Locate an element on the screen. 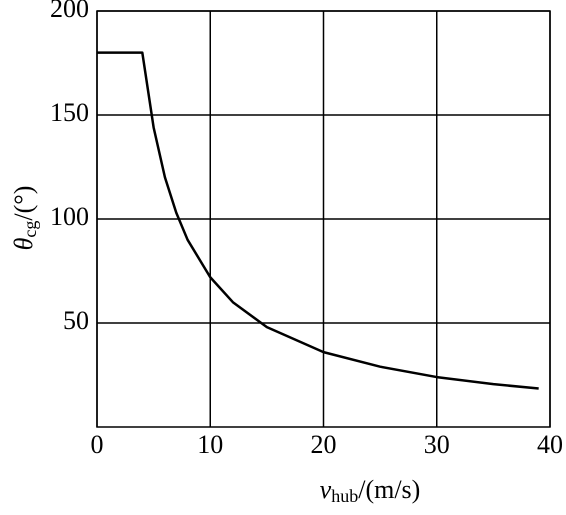 This screenshot has width=566, height=515. x-axis-label: vhub/(m/s) is located at coordinates (370, 490).